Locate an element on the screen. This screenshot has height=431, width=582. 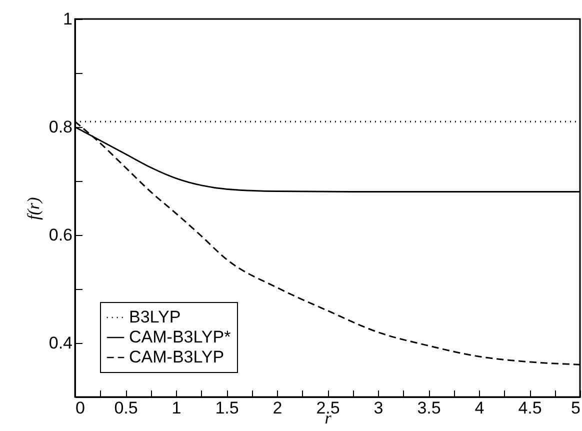
legend-label: B3LYP is located at coordinates (155, 317).